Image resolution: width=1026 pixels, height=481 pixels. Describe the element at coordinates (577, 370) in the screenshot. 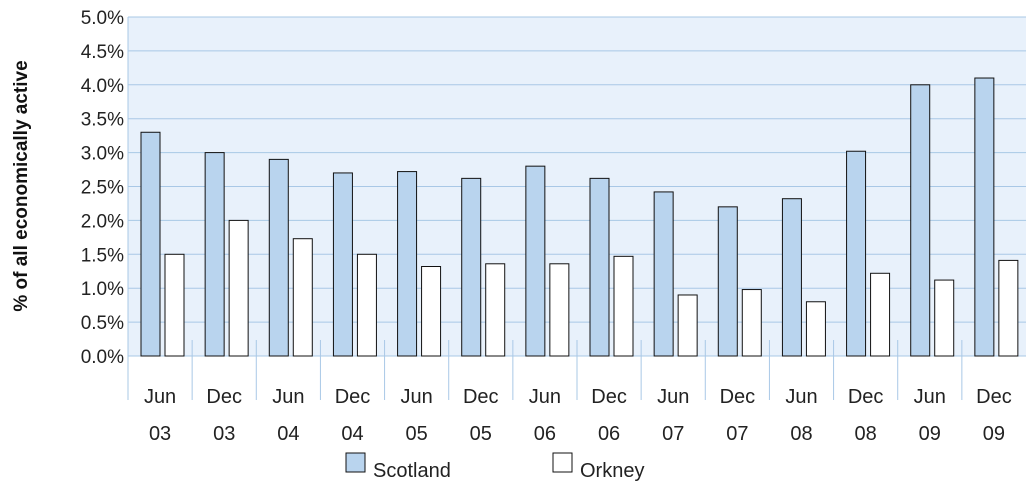

I see `category-dividers` at that location.